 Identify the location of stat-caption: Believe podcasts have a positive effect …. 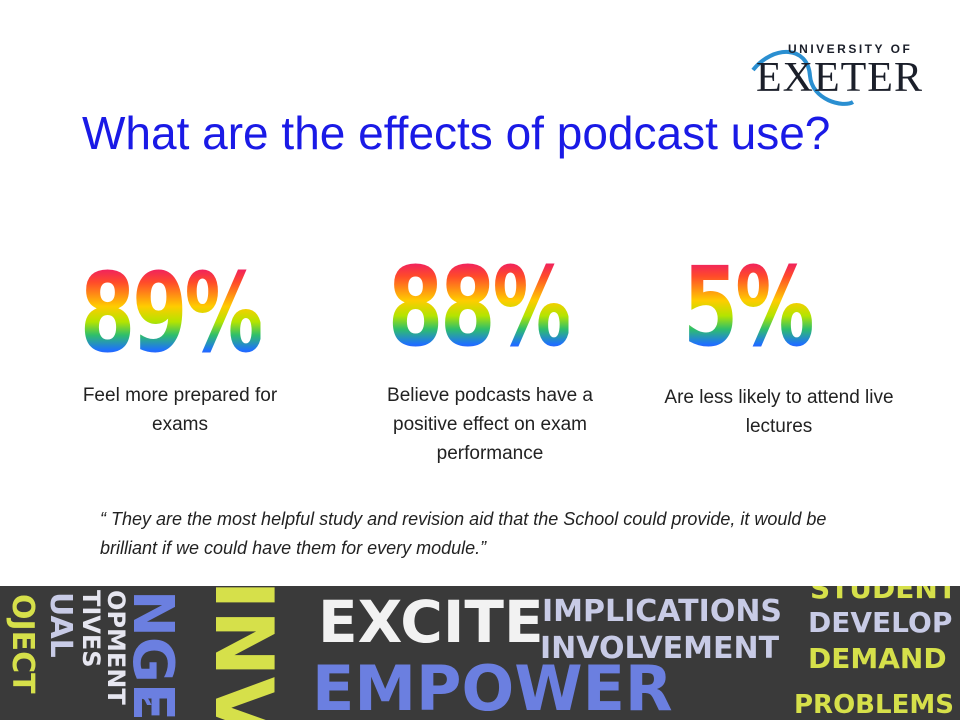
(490, 424).